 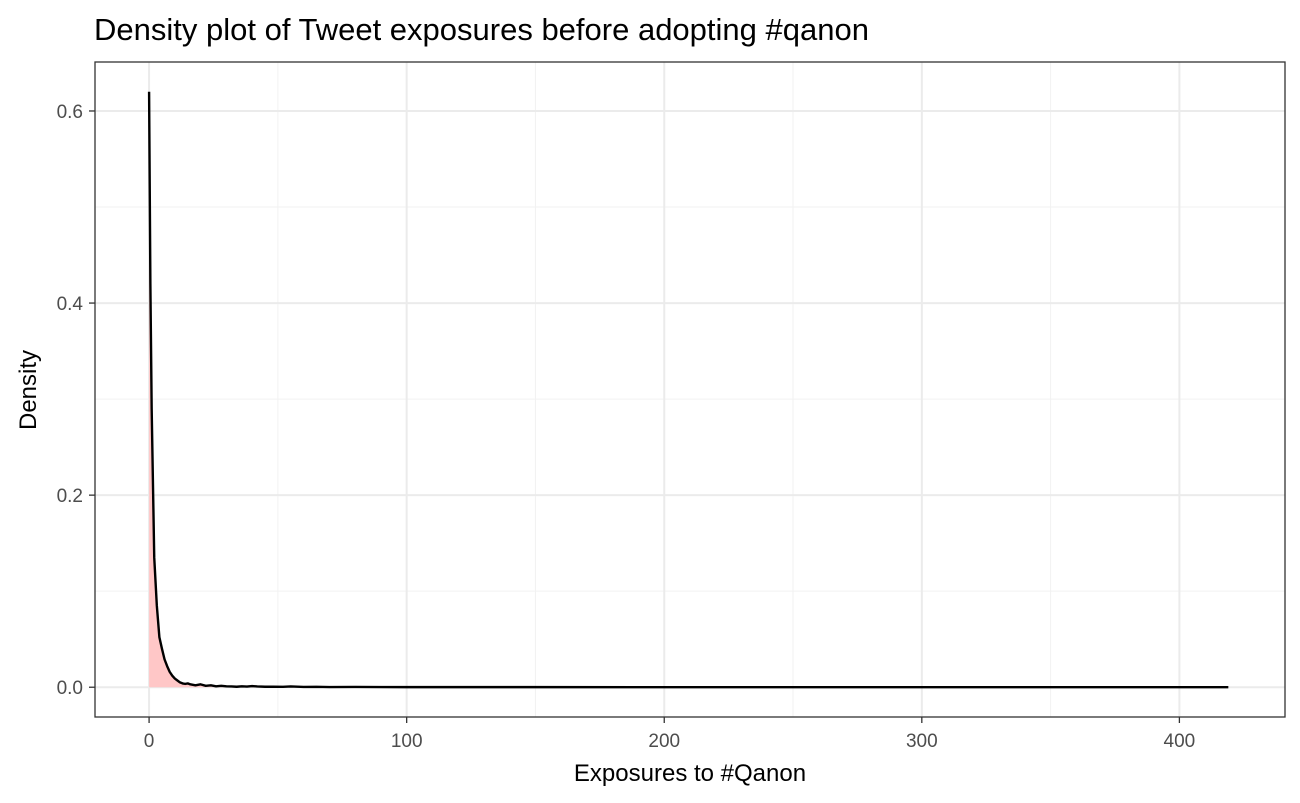 I want to click on x-tick-label: 100, so click(x=407, y=741).